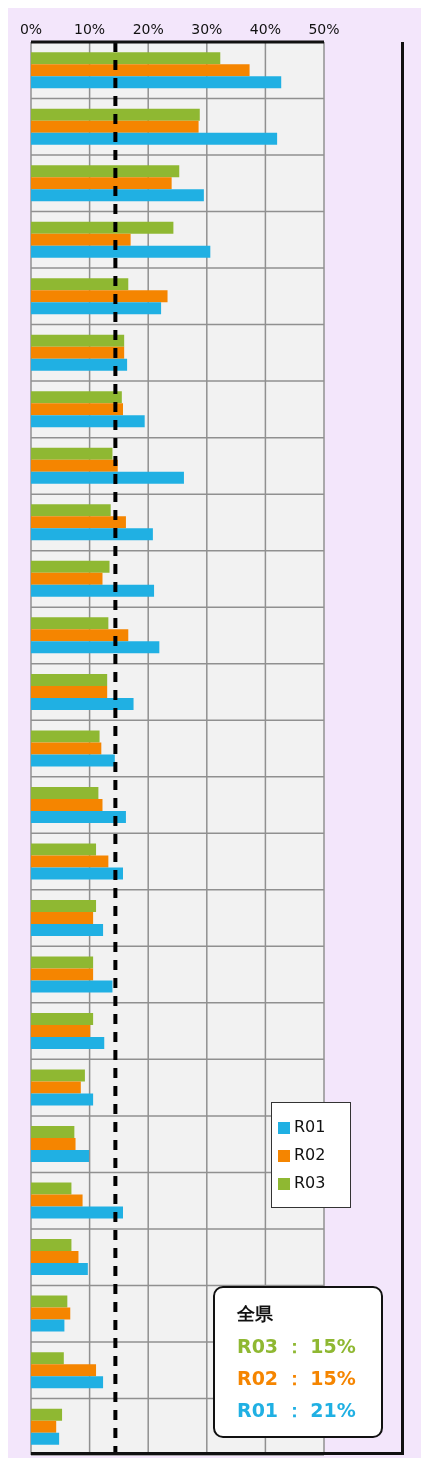 The image size is (429, 1460). I want to click on x-tick-label: 30%, so click(207, 29).